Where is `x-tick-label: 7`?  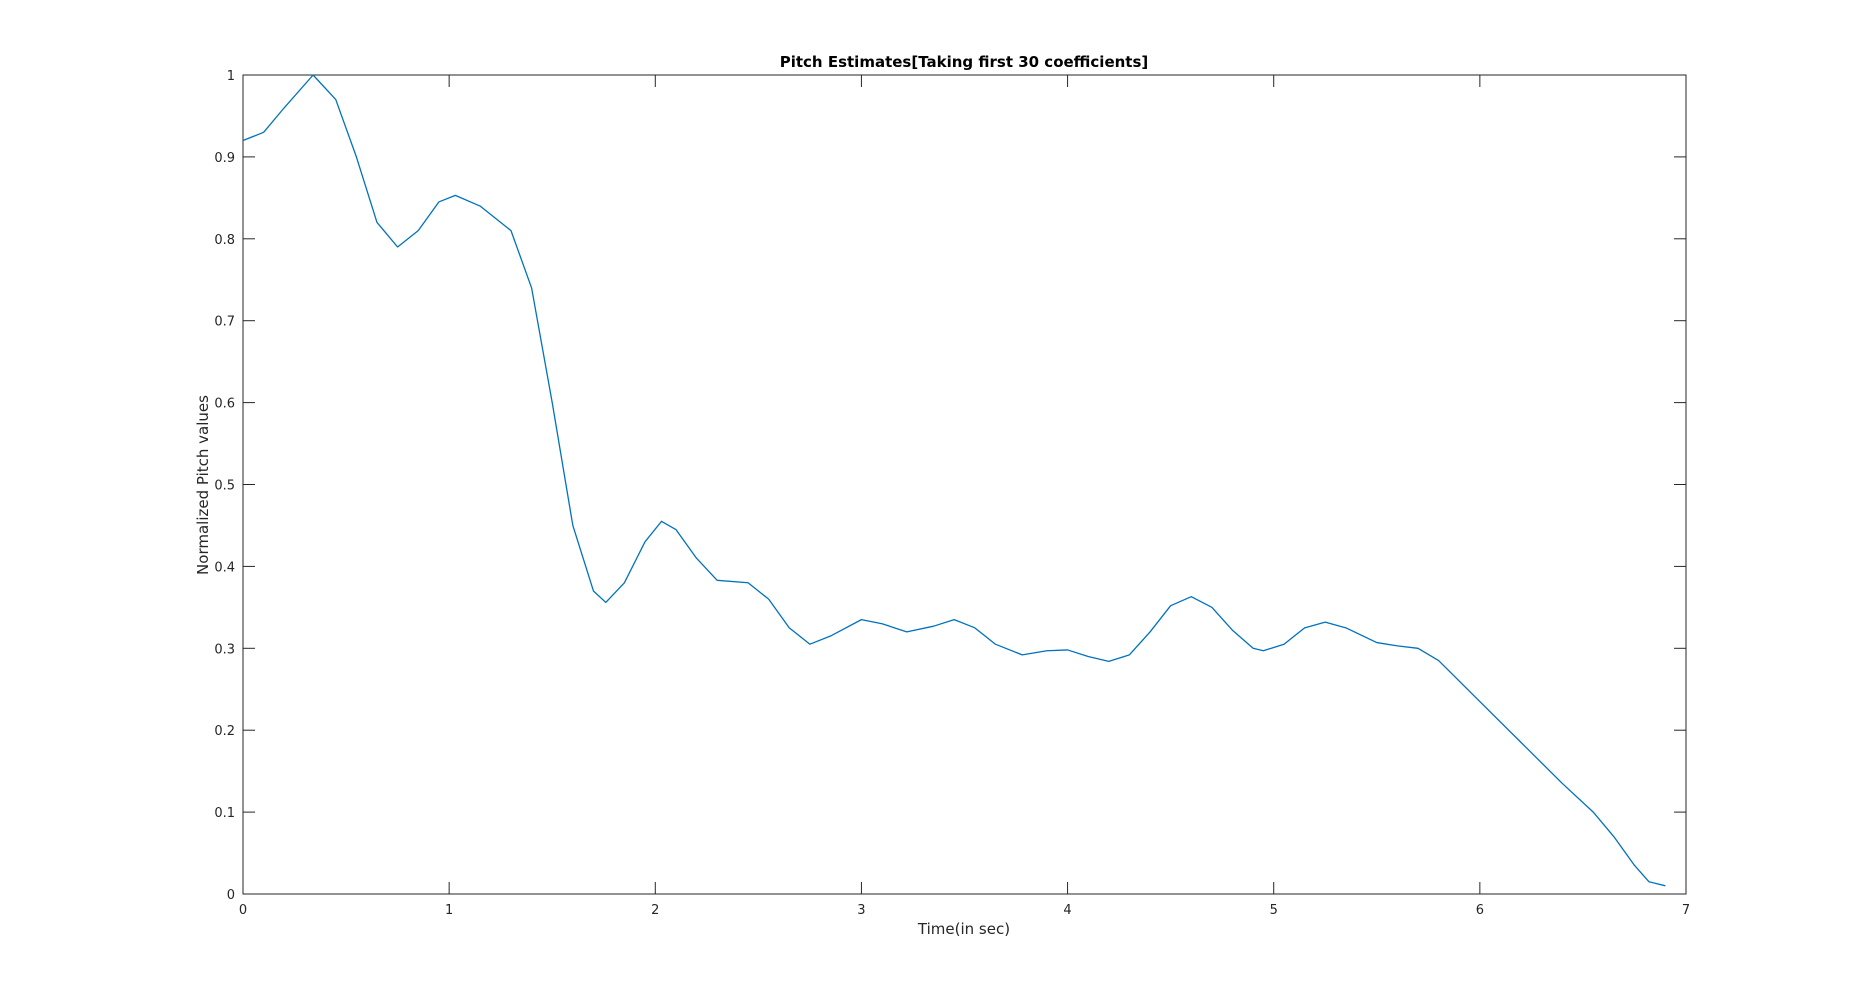 x-tick-label: 7 is located at coordinates (1686, 910).